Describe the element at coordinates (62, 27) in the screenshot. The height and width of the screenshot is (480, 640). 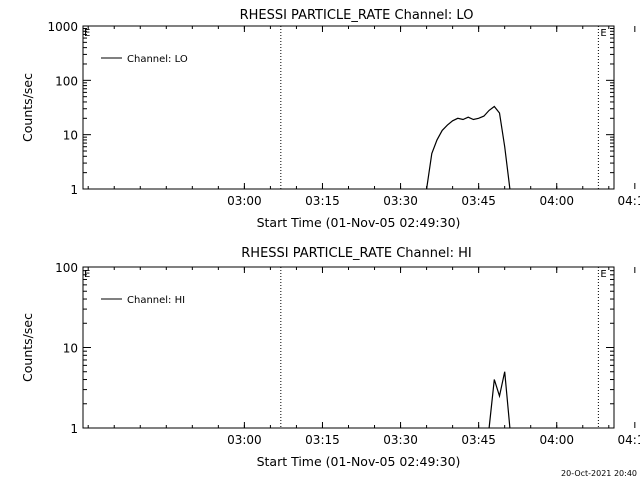
I see `y-tick-label: 1000` at that location.